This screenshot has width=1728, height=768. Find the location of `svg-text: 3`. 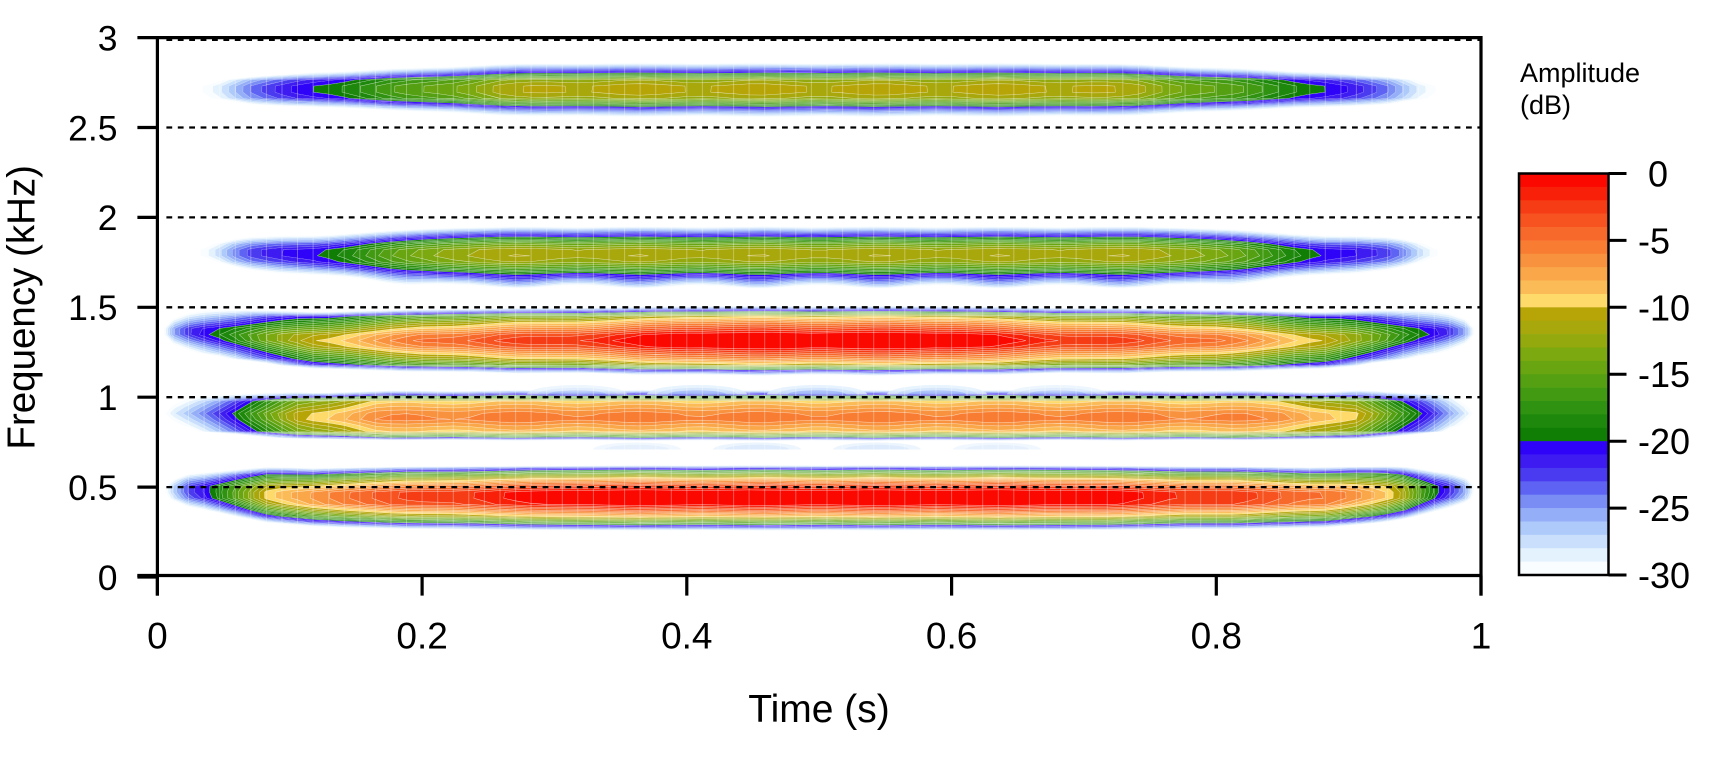

svg-text: 3 is located at coordinates (108, 38).